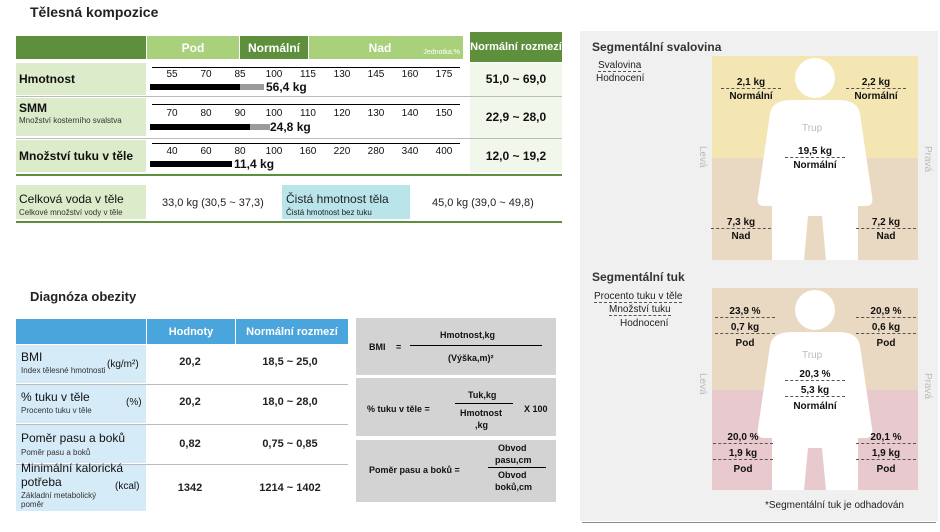 This screenshot has width=940, height=532. Describe the element at coordinates (620, 66) in the screenshot. I see `muscle-legend-1: Svalovina` at that location.